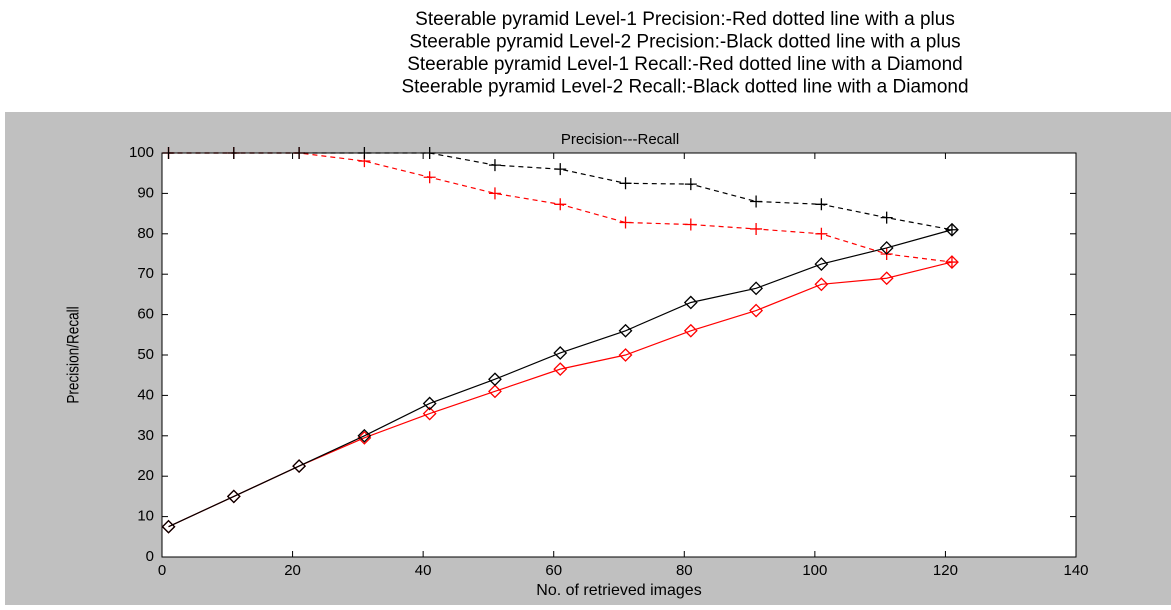 Image resolution: width=1171 pixels, height=610 pixels. What do you see at coordinates (145, 394) in the screenshot?
I see `y-tick-label: 40` at bounding box center [145, 394].